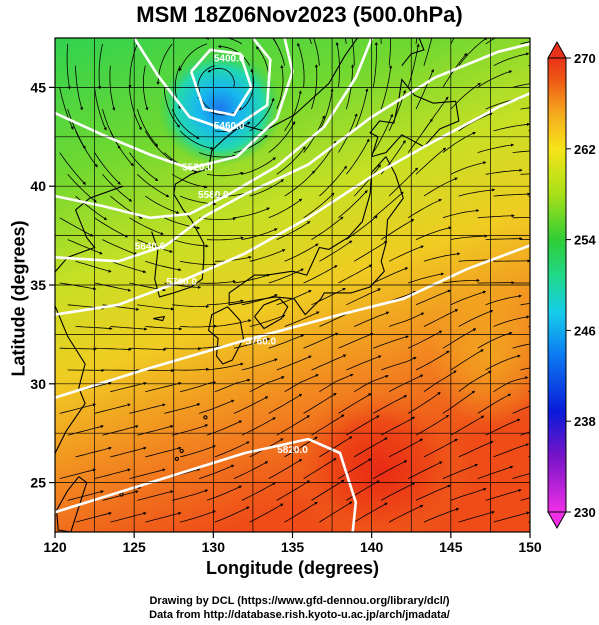 The height and width of the screenshot is (625, 599). I want to click on colorbar-extend-max, so click(557, 49).